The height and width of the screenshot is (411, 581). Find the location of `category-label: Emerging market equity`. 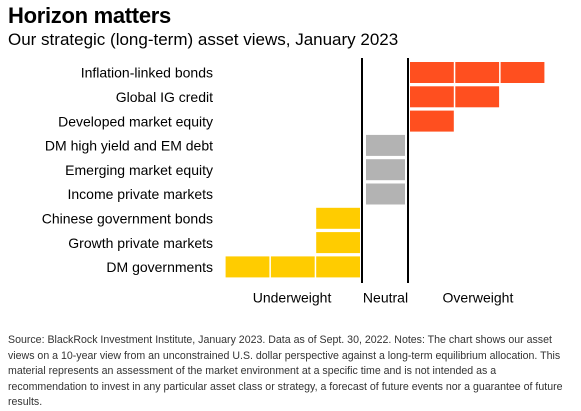

category-label: Emerging market equity is located at coordinates (139, 170).